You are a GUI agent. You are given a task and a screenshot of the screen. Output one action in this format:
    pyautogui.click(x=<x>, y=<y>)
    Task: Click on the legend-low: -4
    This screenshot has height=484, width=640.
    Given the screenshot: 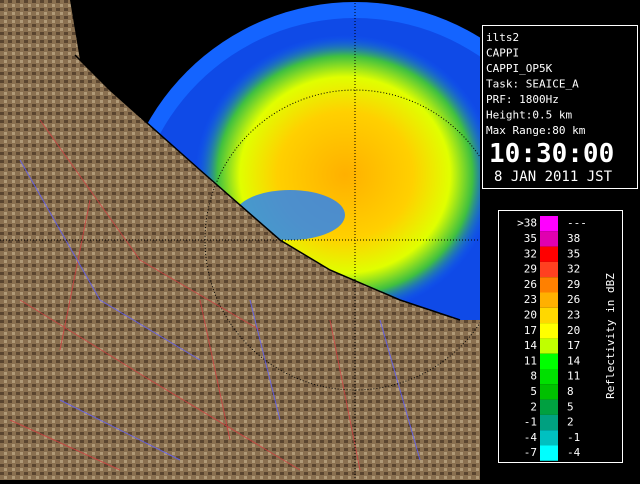 What is the action you would take?
    pyautogui.click(x=531, y=437)
    